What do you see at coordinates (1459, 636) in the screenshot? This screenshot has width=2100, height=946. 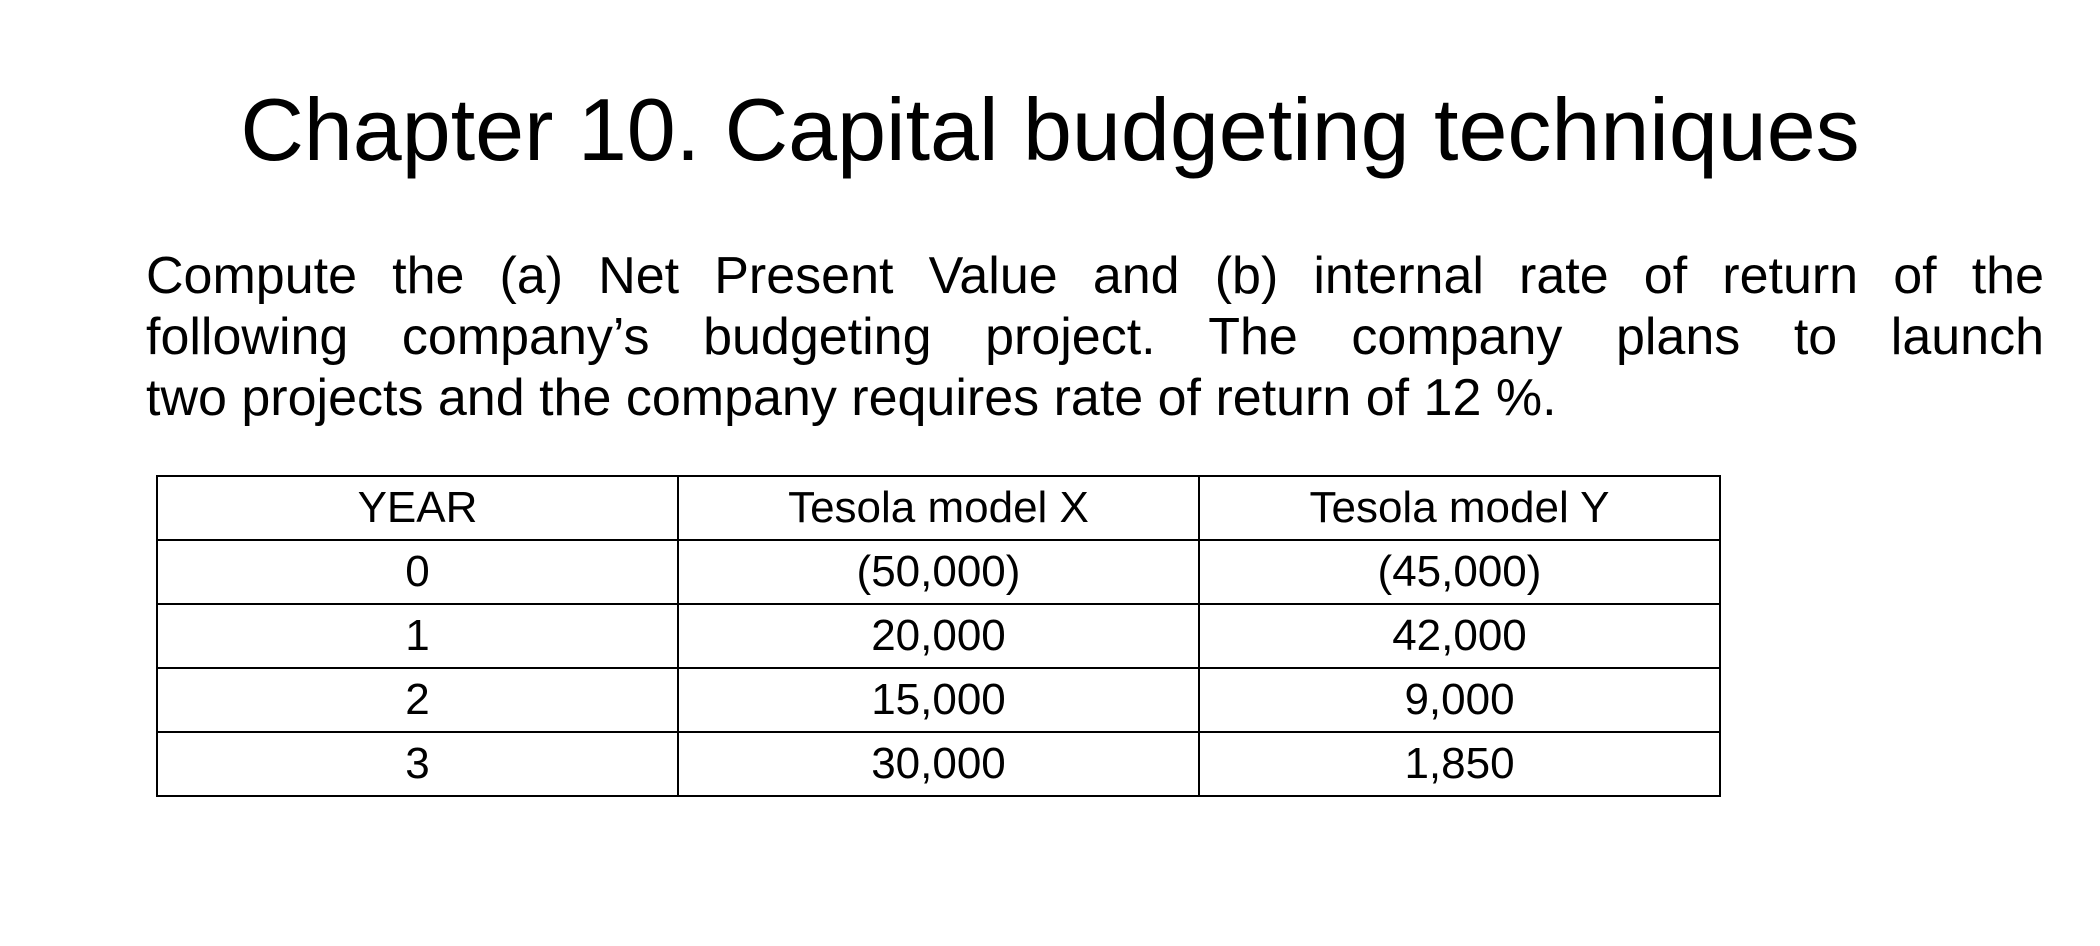 I see `table-cell: 42,000` at bounding box center [1459, 636].